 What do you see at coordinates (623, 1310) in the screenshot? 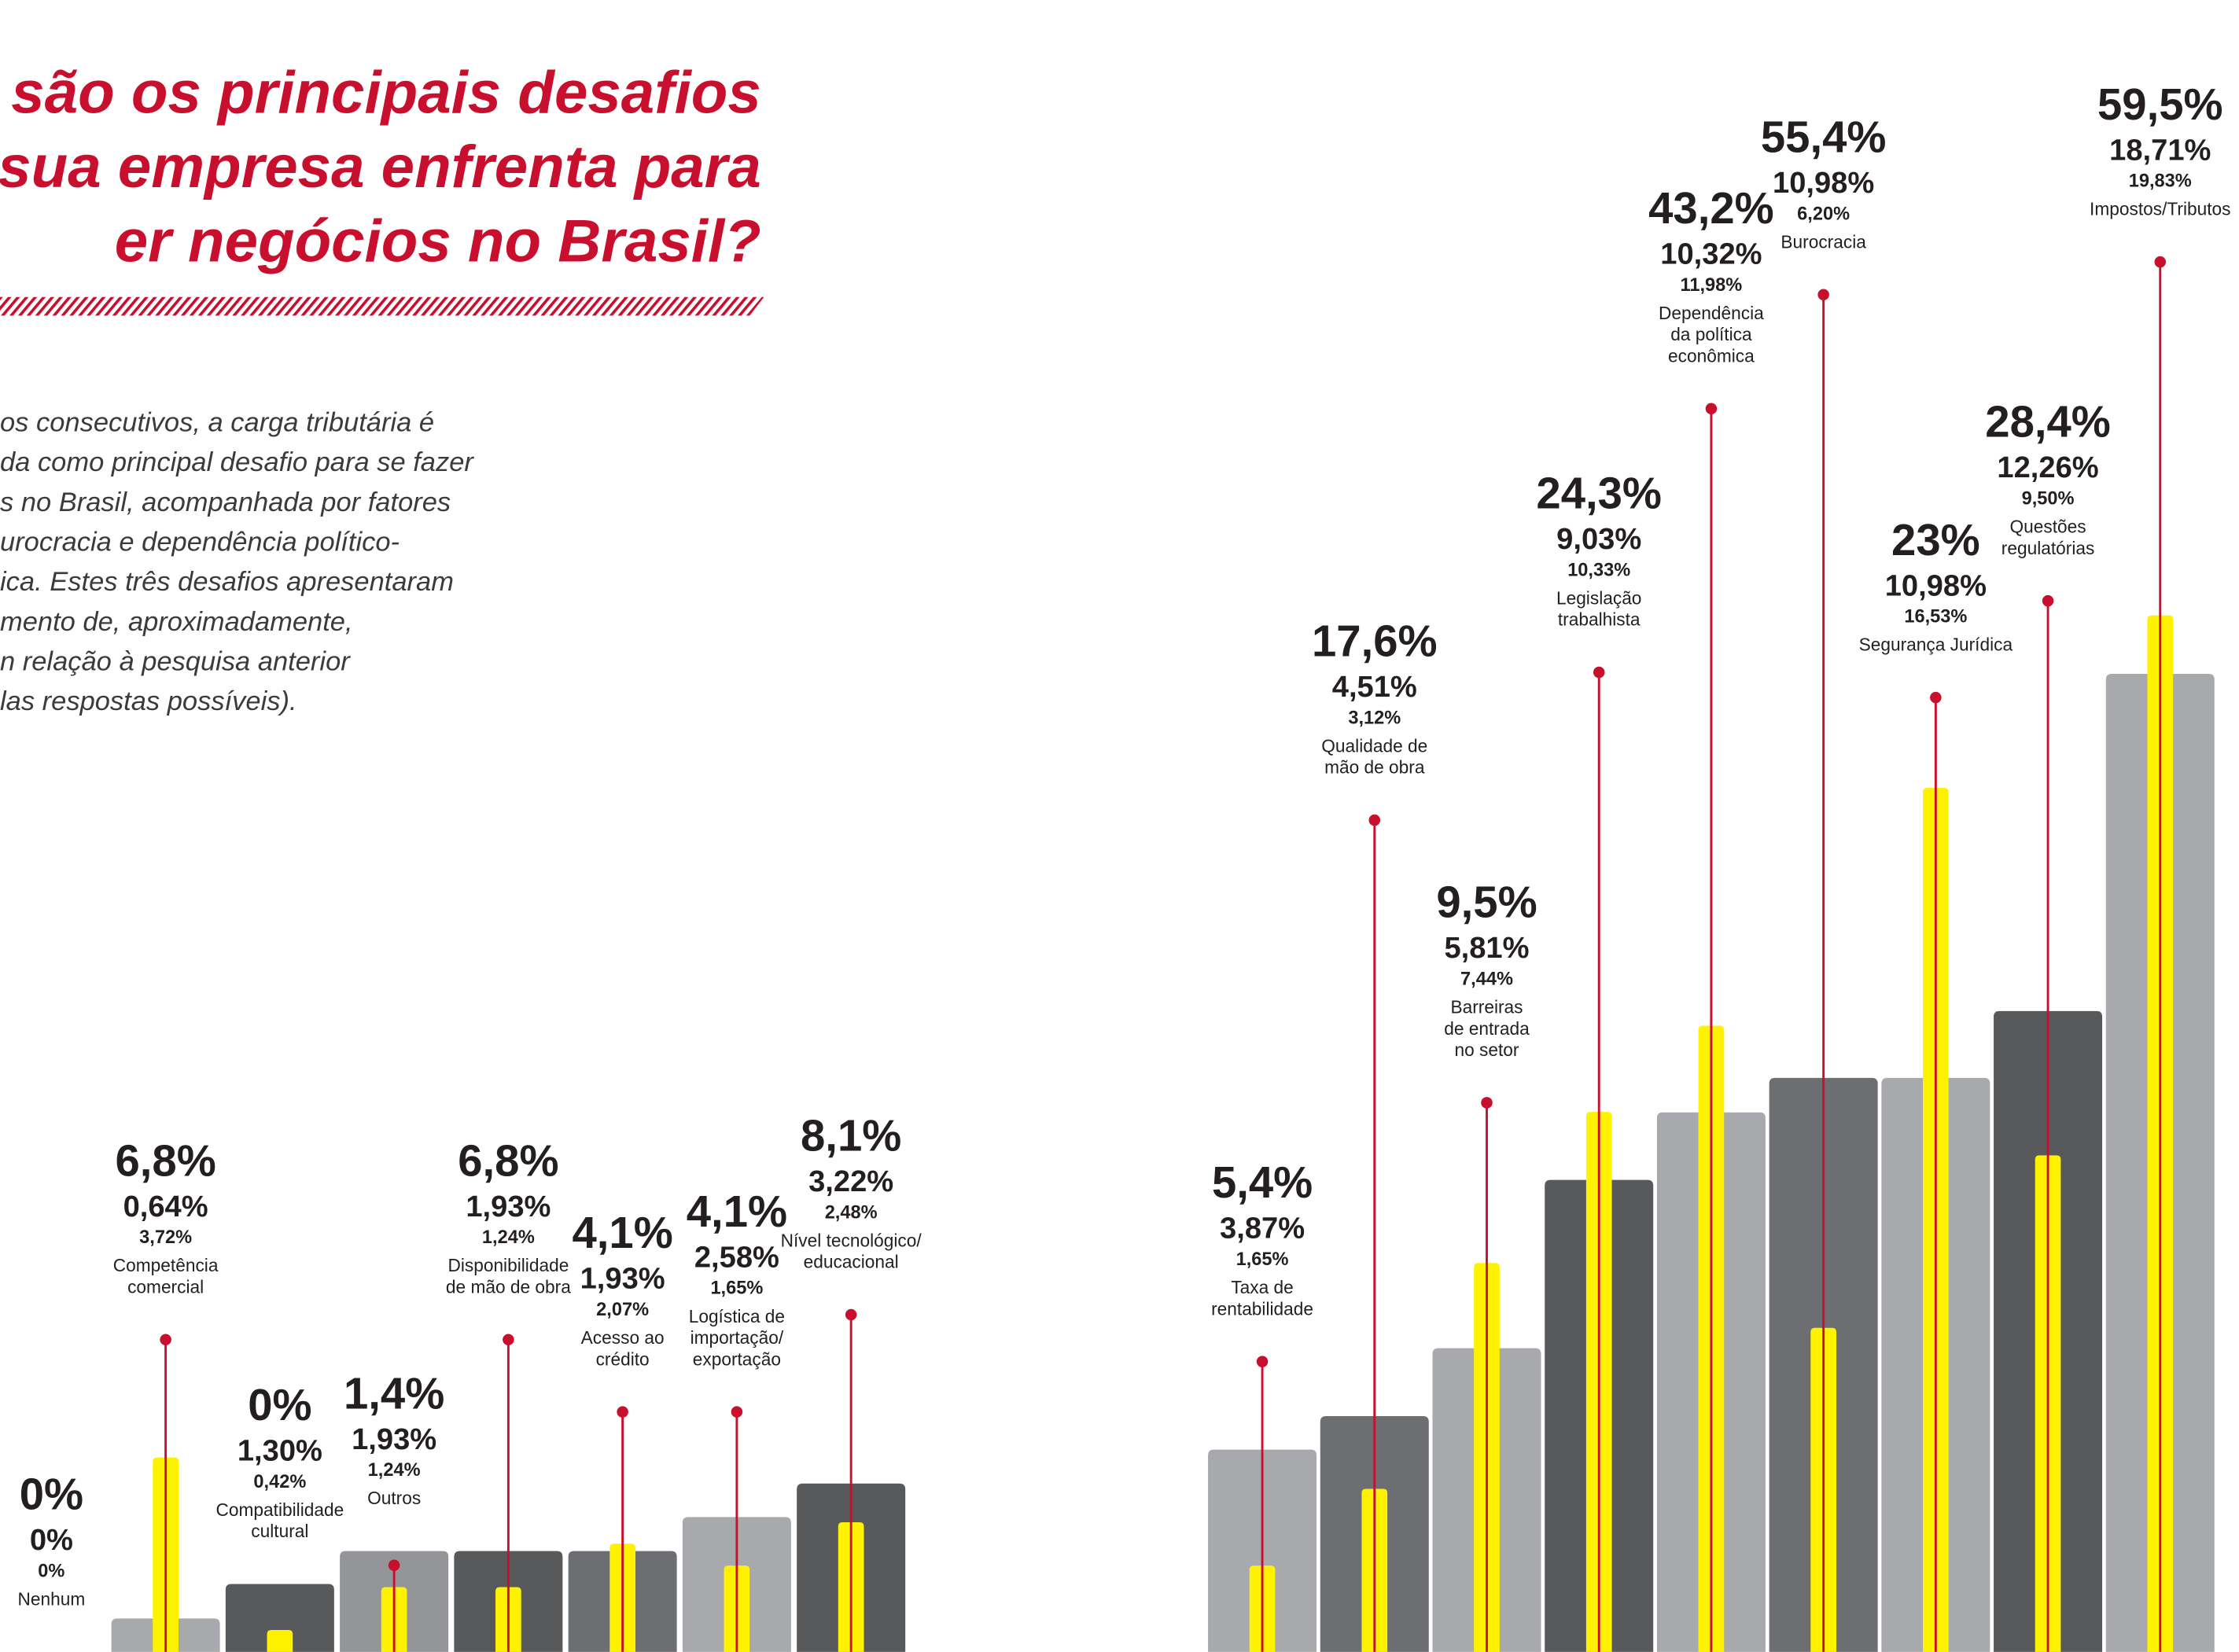
I see `small-value-label: 2,07%` at bounding box center [623, 1310].